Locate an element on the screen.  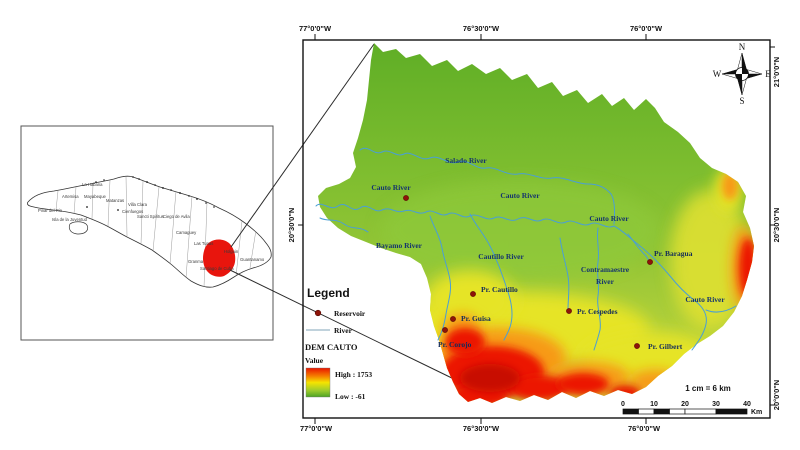
province-label: Mayabeque is located at coordinates (95, 196).